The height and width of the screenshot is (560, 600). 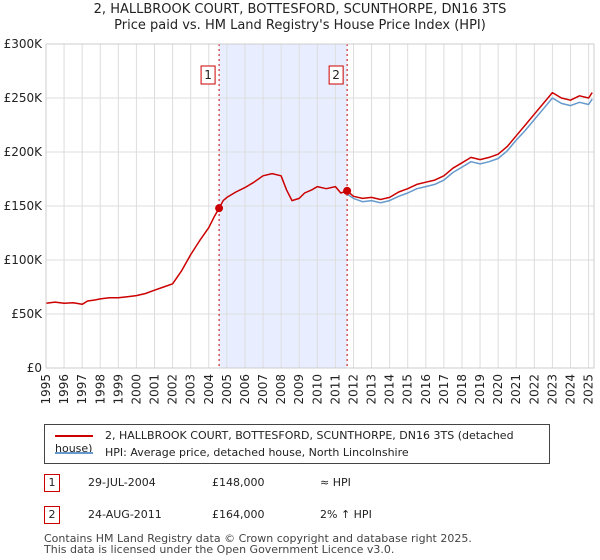 What do you see at coordinates (118, 389) in the screenshot?
I see `x-tick-label: 1999` at bounding box center [118, 389].